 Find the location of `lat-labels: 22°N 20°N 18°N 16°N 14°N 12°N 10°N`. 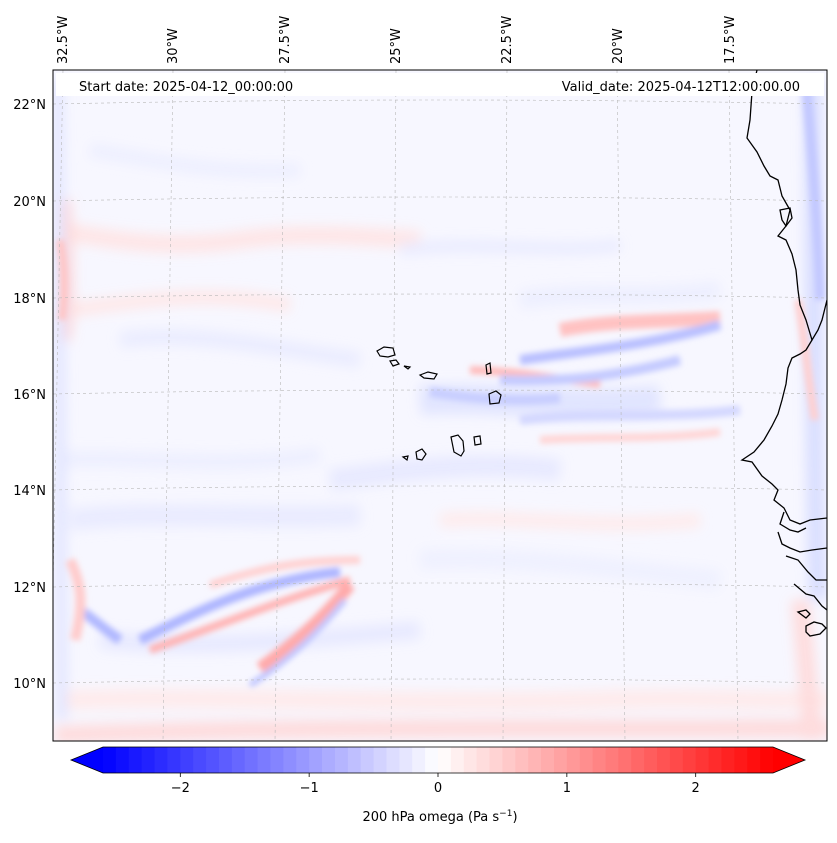

lat-labels: 22°N 20°N 18°N 16°N 14°N 12°N 10°N is located at coordinates (29, 395).